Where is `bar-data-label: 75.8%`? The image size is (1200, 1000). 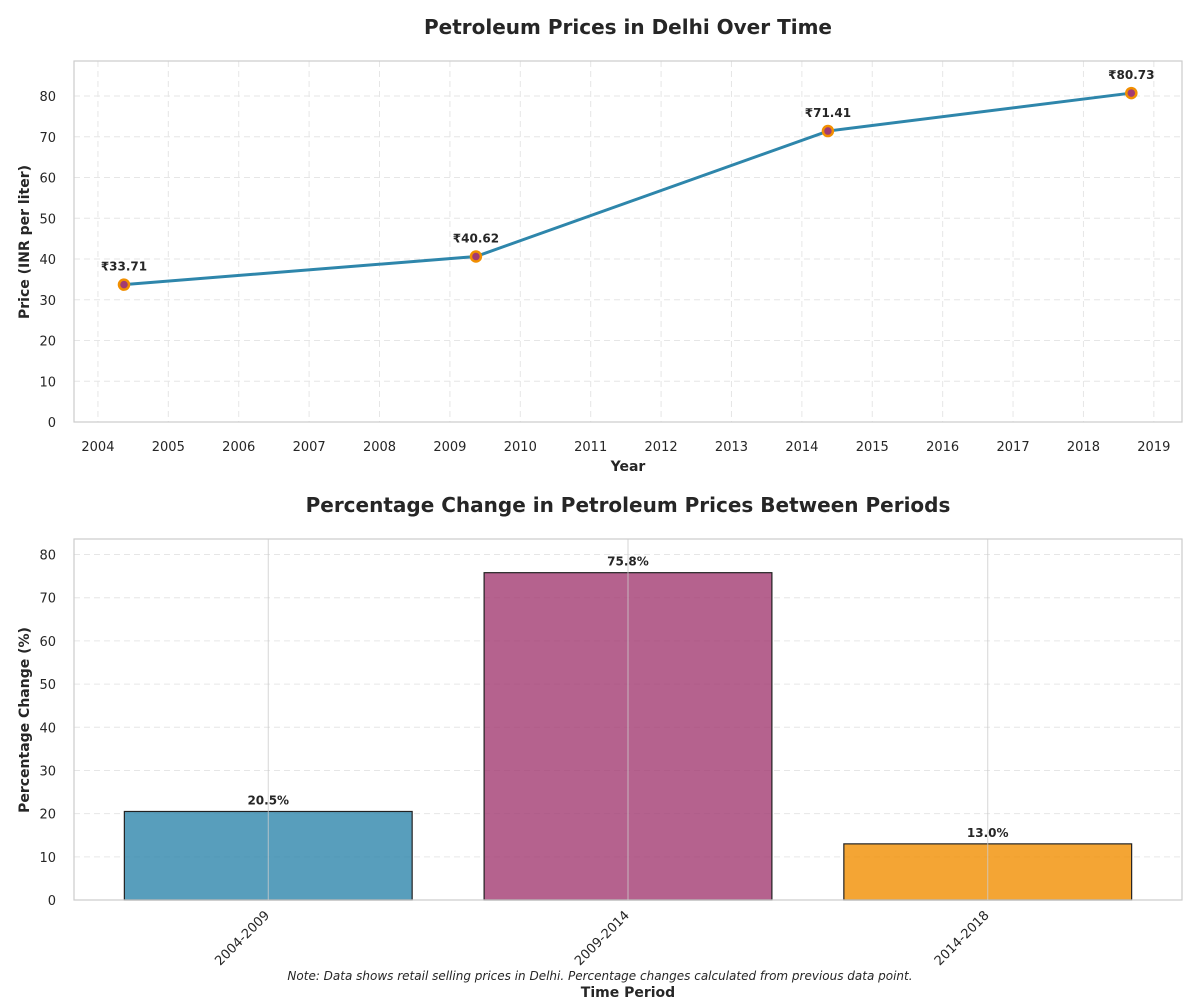 bar-data-label: 75.8% is located at coordinates (628, 562).